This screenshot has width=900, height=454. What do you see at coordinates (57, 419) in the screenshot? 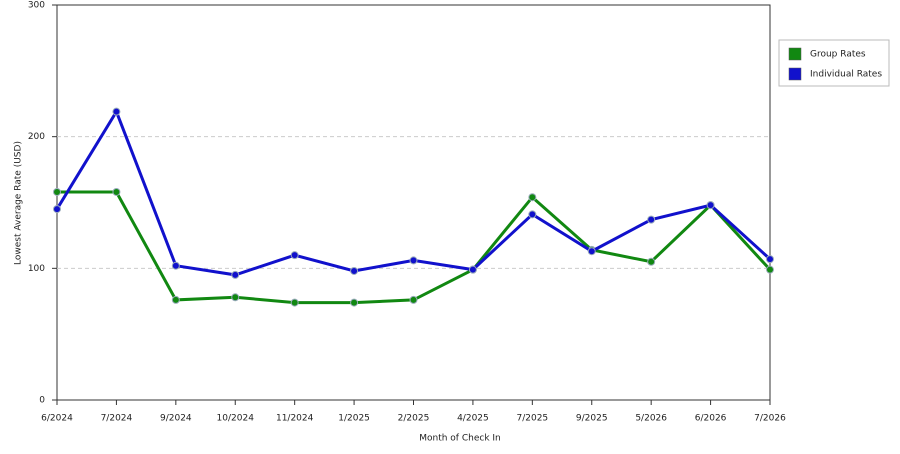
I see `x-tick-label: 6/2024` at bounding box center [57, 419].